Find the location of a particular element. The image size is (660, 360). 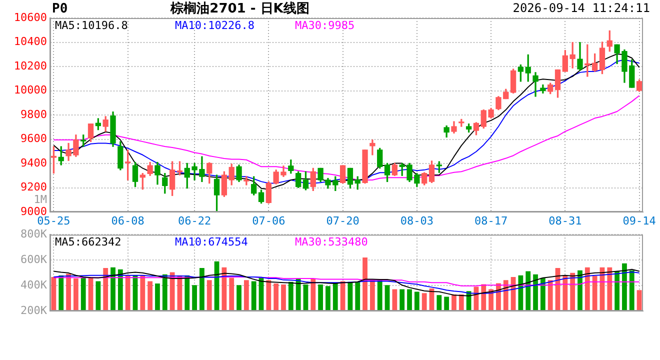

text: MA10:10226.8 is located at coordinates (214, 25).